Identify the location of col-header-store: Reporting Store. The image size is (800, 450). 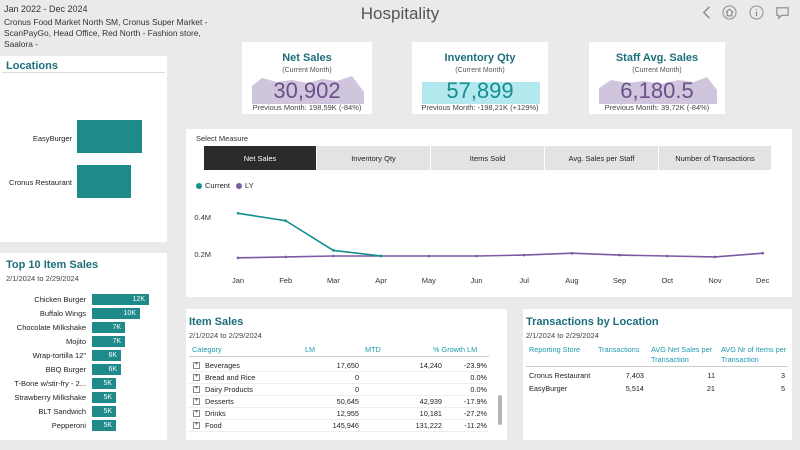
(555, 349).